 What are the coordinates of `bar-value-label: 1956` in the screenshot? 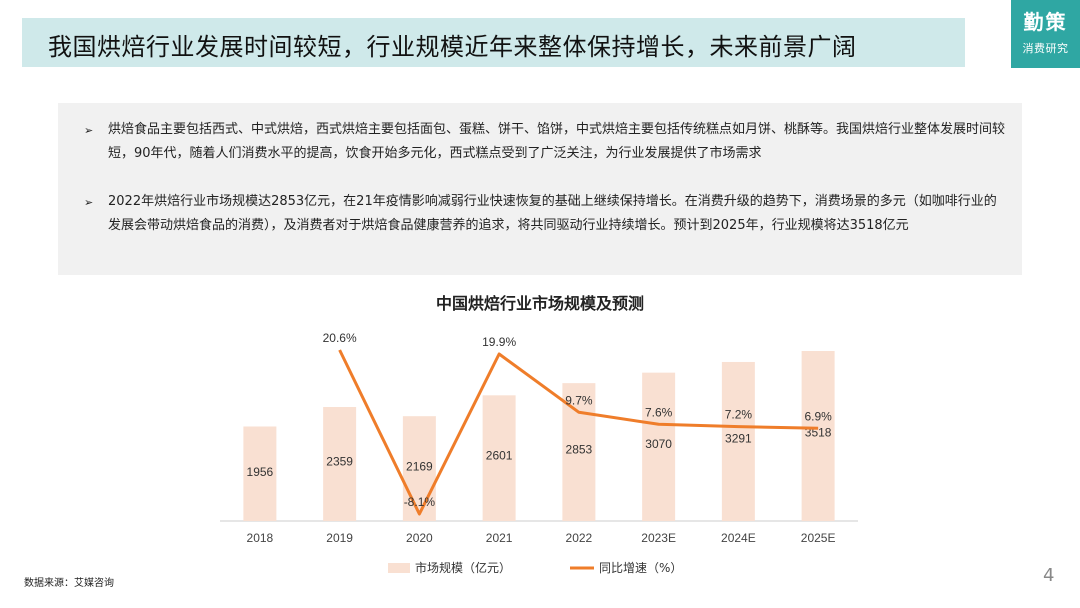 It's located at (260, 472).